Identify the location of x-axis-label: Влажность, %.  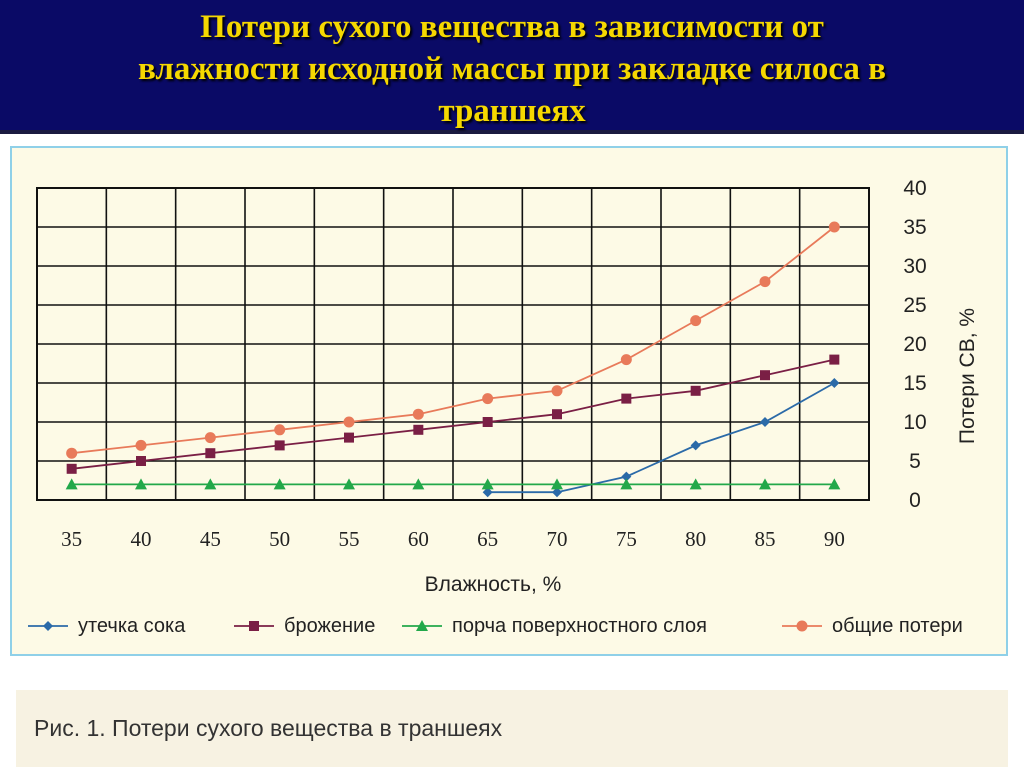
(493, 584).